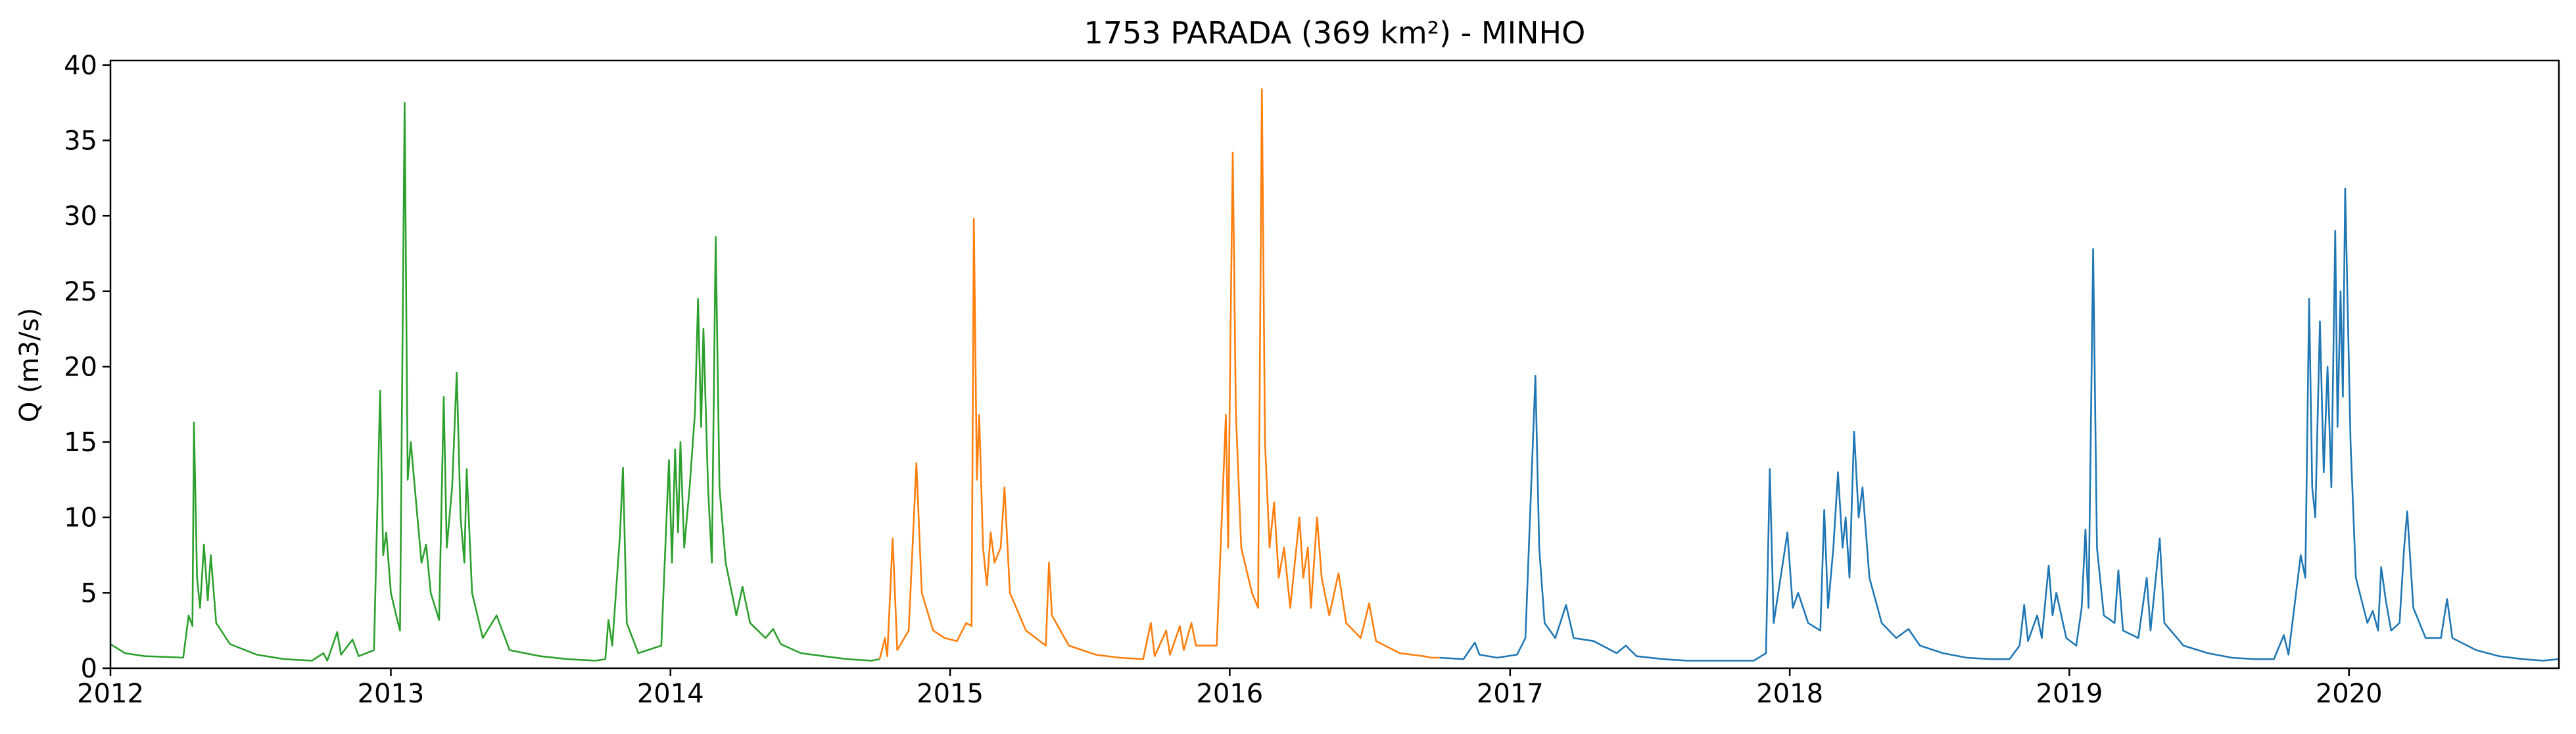 The image size is (2576, 734). What do you see at coordinates (670, 694) in the screenshot?
I see `x-tick-label: 2014` at bounding box center [670, 694].